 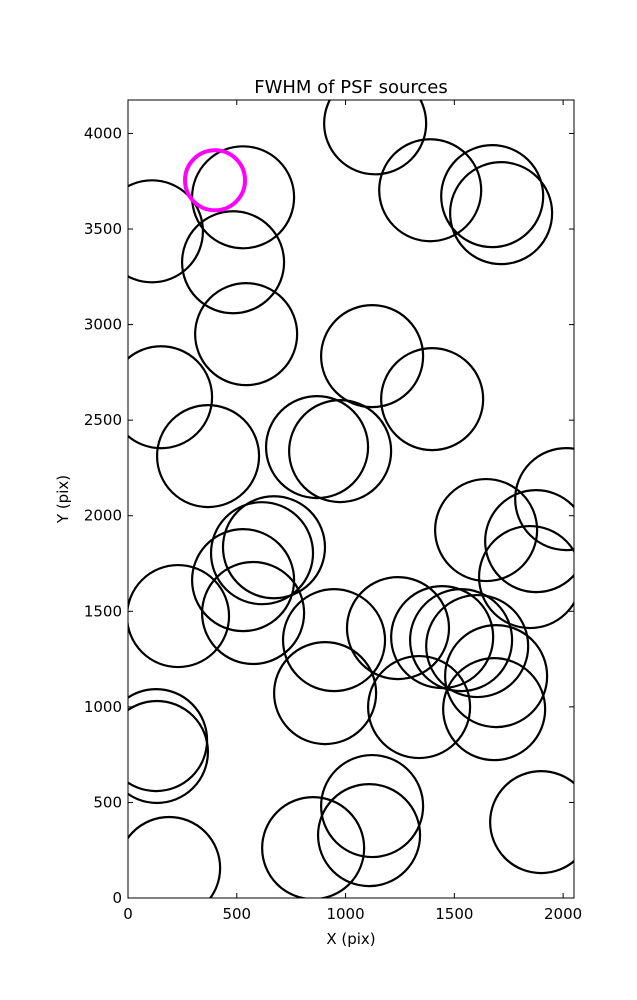 What do you see at coordinates (128, 914) in the screenshot?
I see `x-tick-label: 0` at bounding box center [128, 914].